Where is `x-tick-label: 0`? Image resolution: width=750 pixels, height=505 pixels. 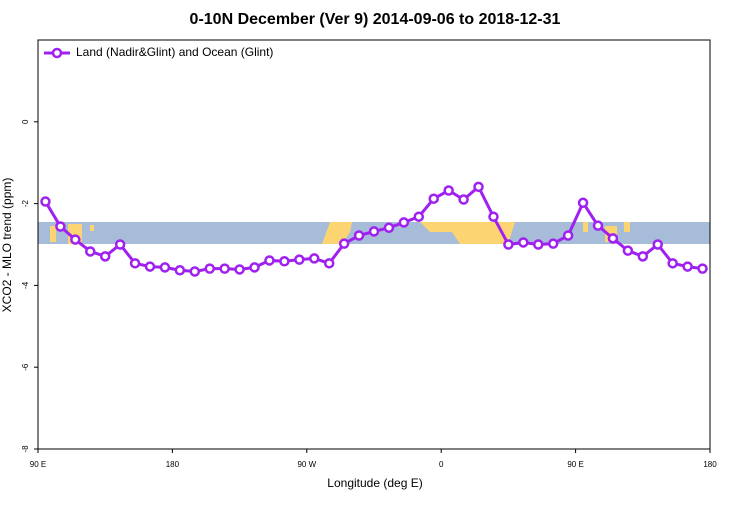 x-tick-label: 0 is located at coordinates (441, 464).